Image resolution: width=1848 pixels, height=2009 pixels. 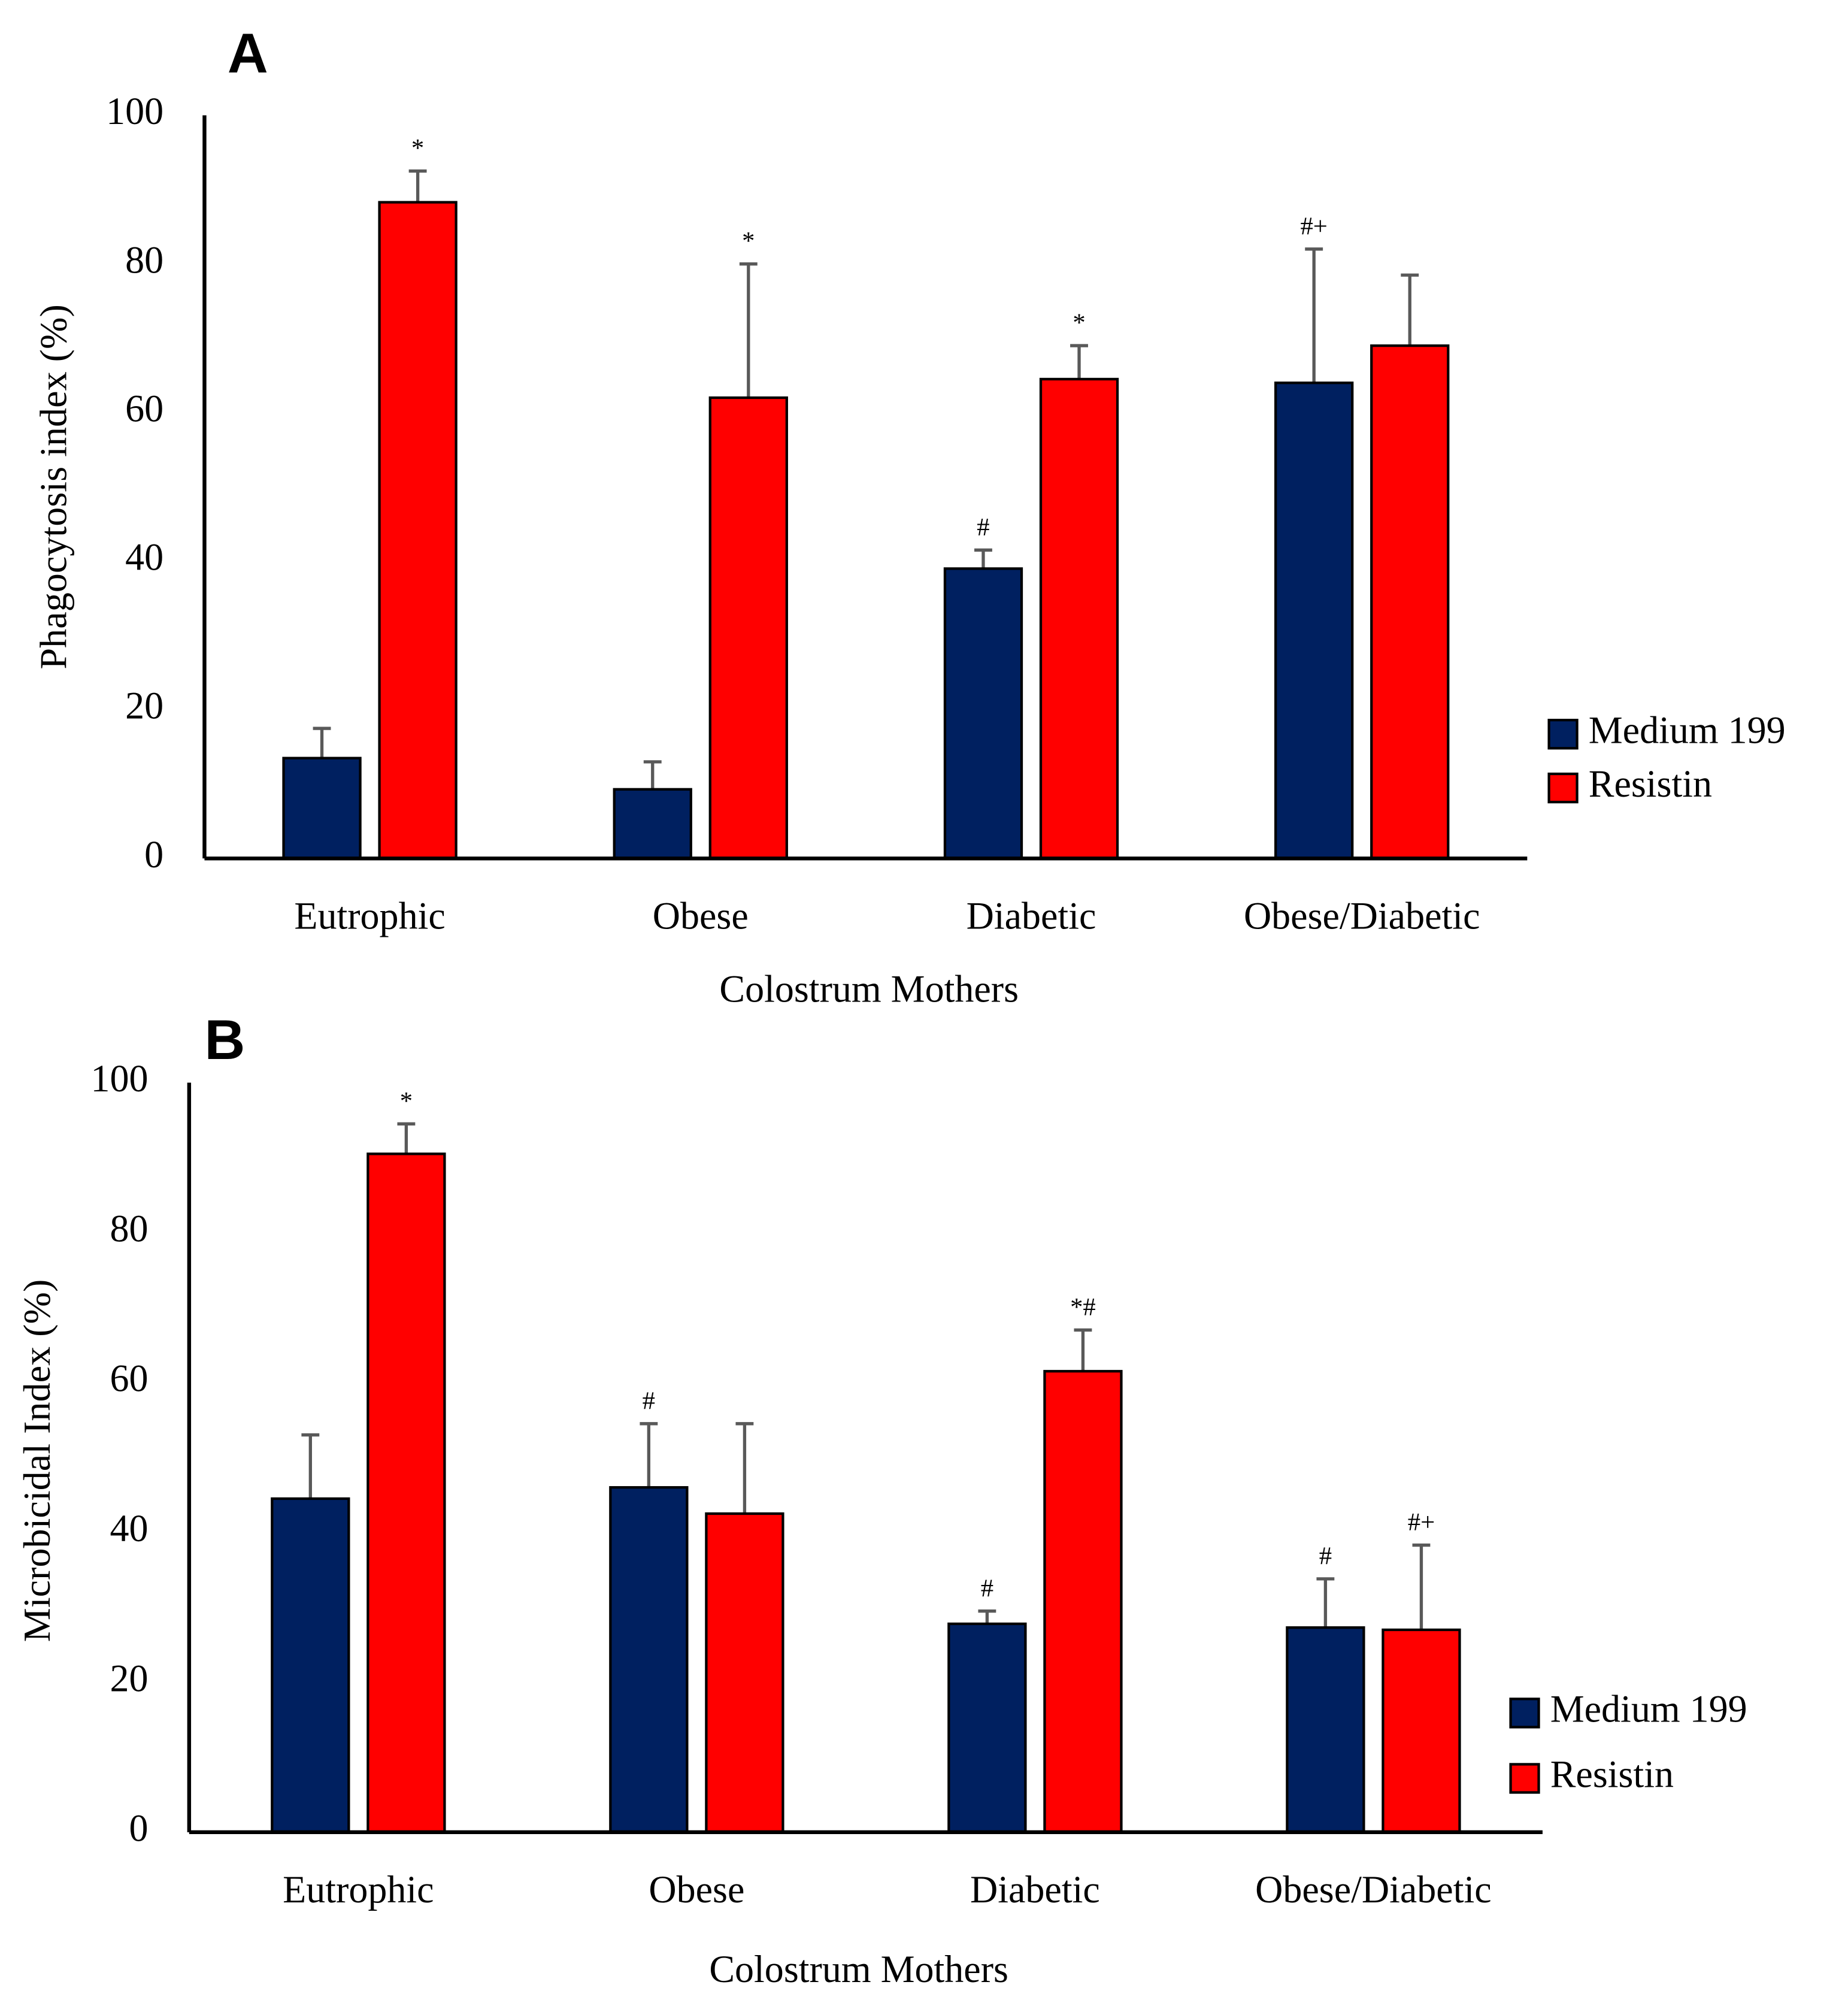 What do you see at coordinates (53, 486) in the screenshot?
I see `y-axis-label: Phagocytosis index (%)` at bounding box center [53, 486].